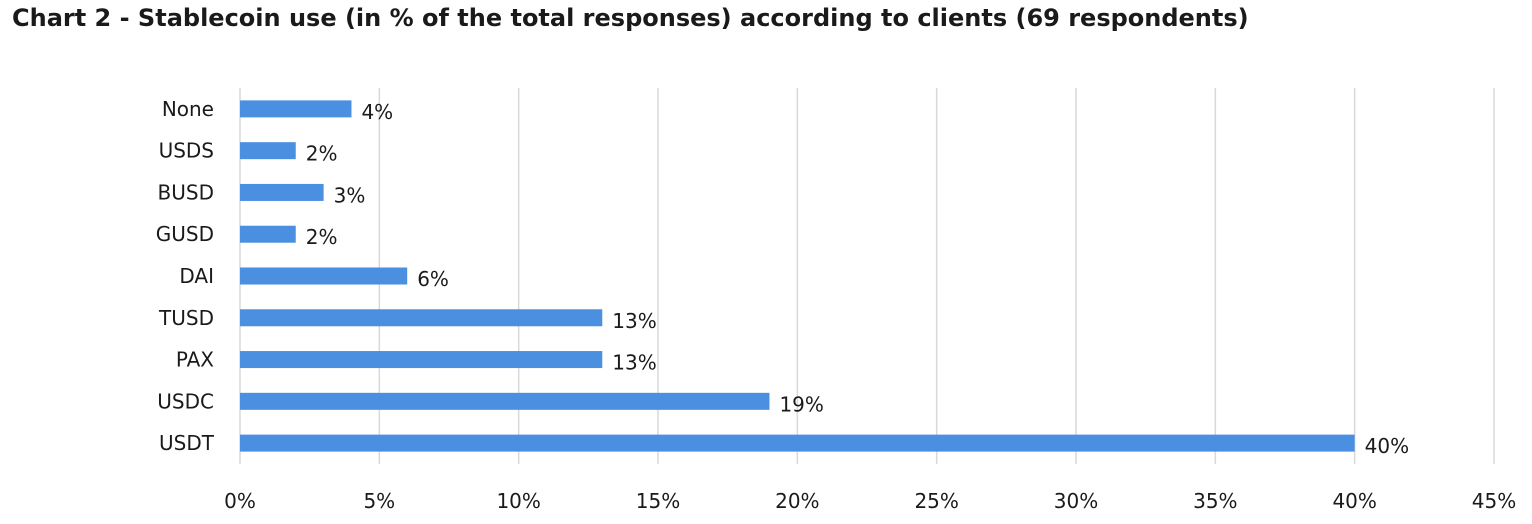 The image size is (1532, 524). Describe the element at coordinates (433, 279) in the screenshot. I see `data-label: 6%` at that location.